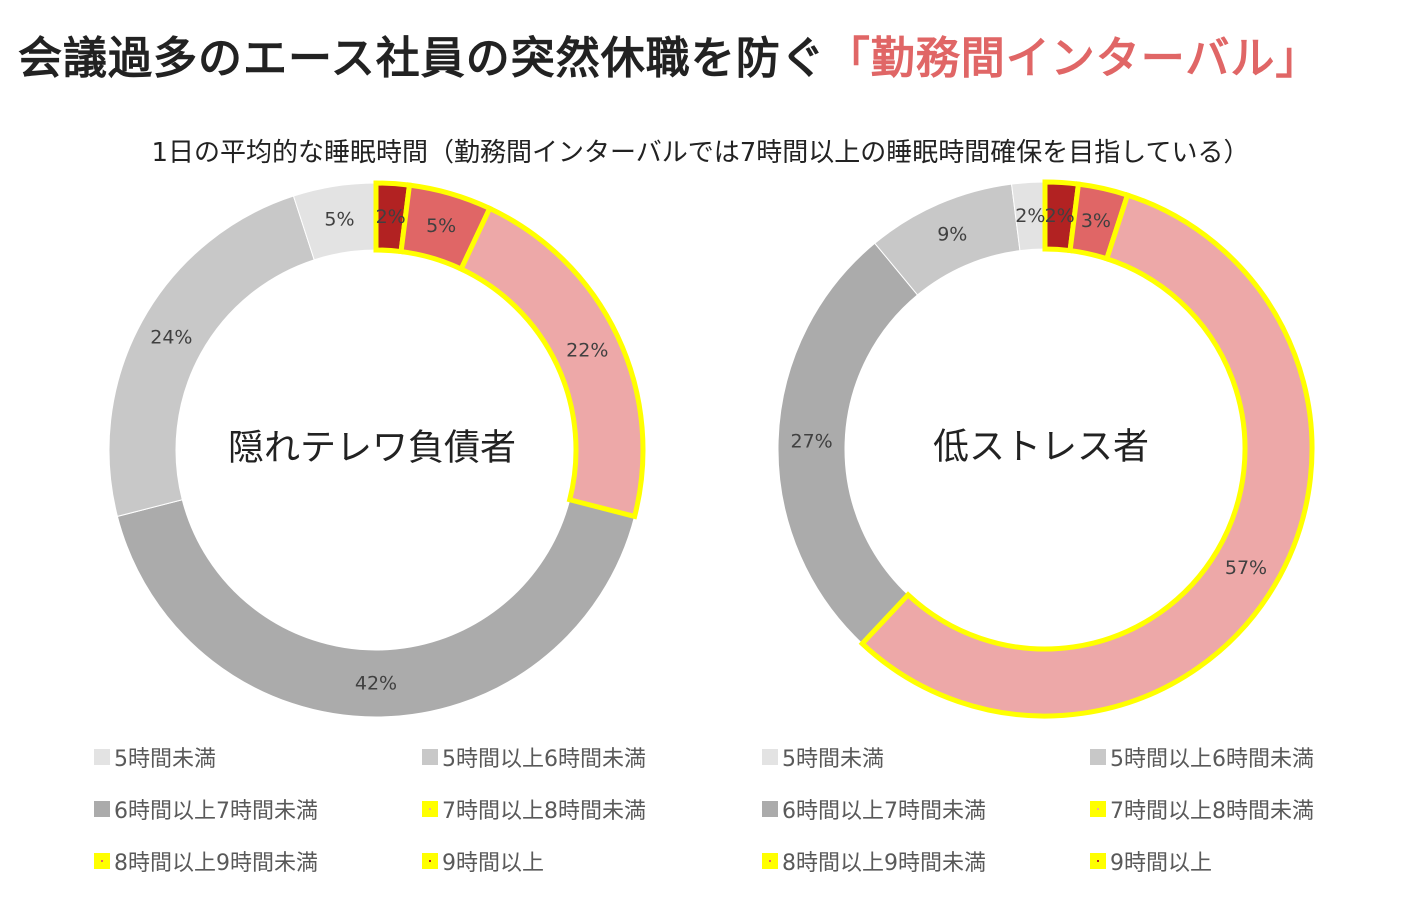 Image resolution: width=1401 pixels, height=919 pixels. What do you see at coordinates (372, 448) in the screenshot?
I see `donut-center-label: 隠れテレワ負債者` at bounding box center [372, 448].